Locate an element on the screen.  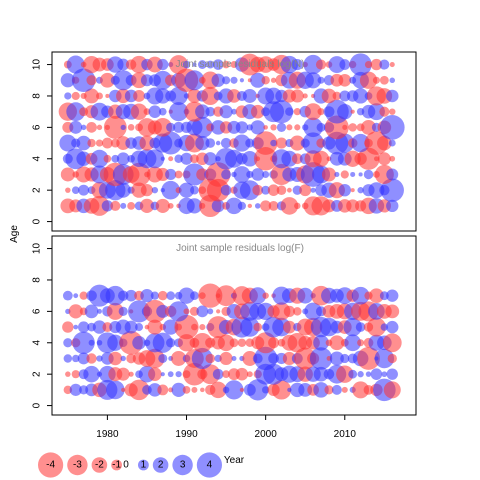
y-tick-label: 0 is located at coordinates (37, 221).